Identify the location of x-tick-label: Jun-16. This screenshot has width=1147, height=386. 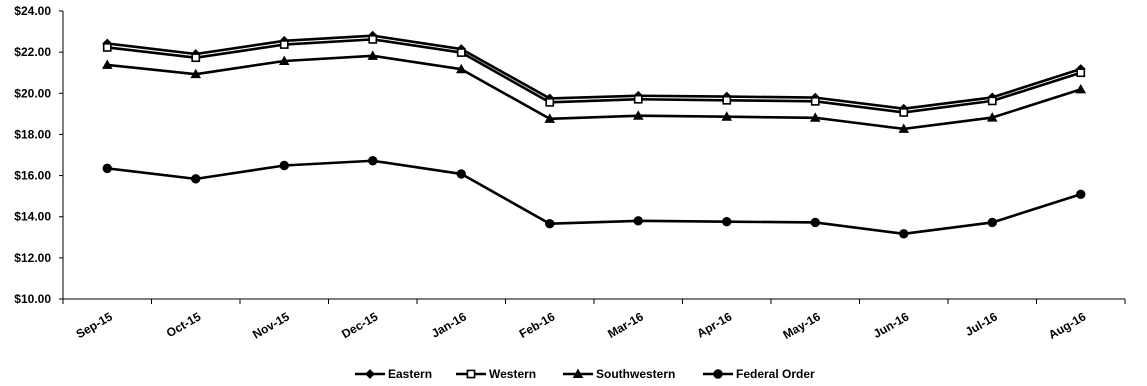
(891, 325).